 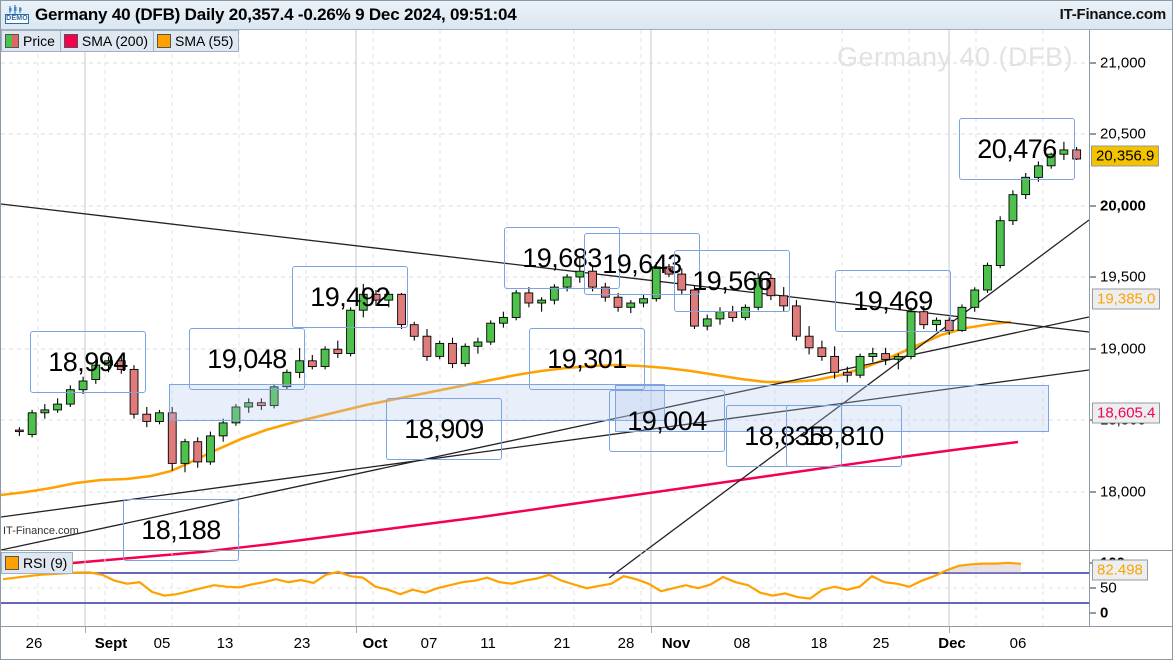 What do you see at coordinates (181, 530) in the screenshot?
I see `annotation-18188: 18,188` at bounding box center [181, 530].